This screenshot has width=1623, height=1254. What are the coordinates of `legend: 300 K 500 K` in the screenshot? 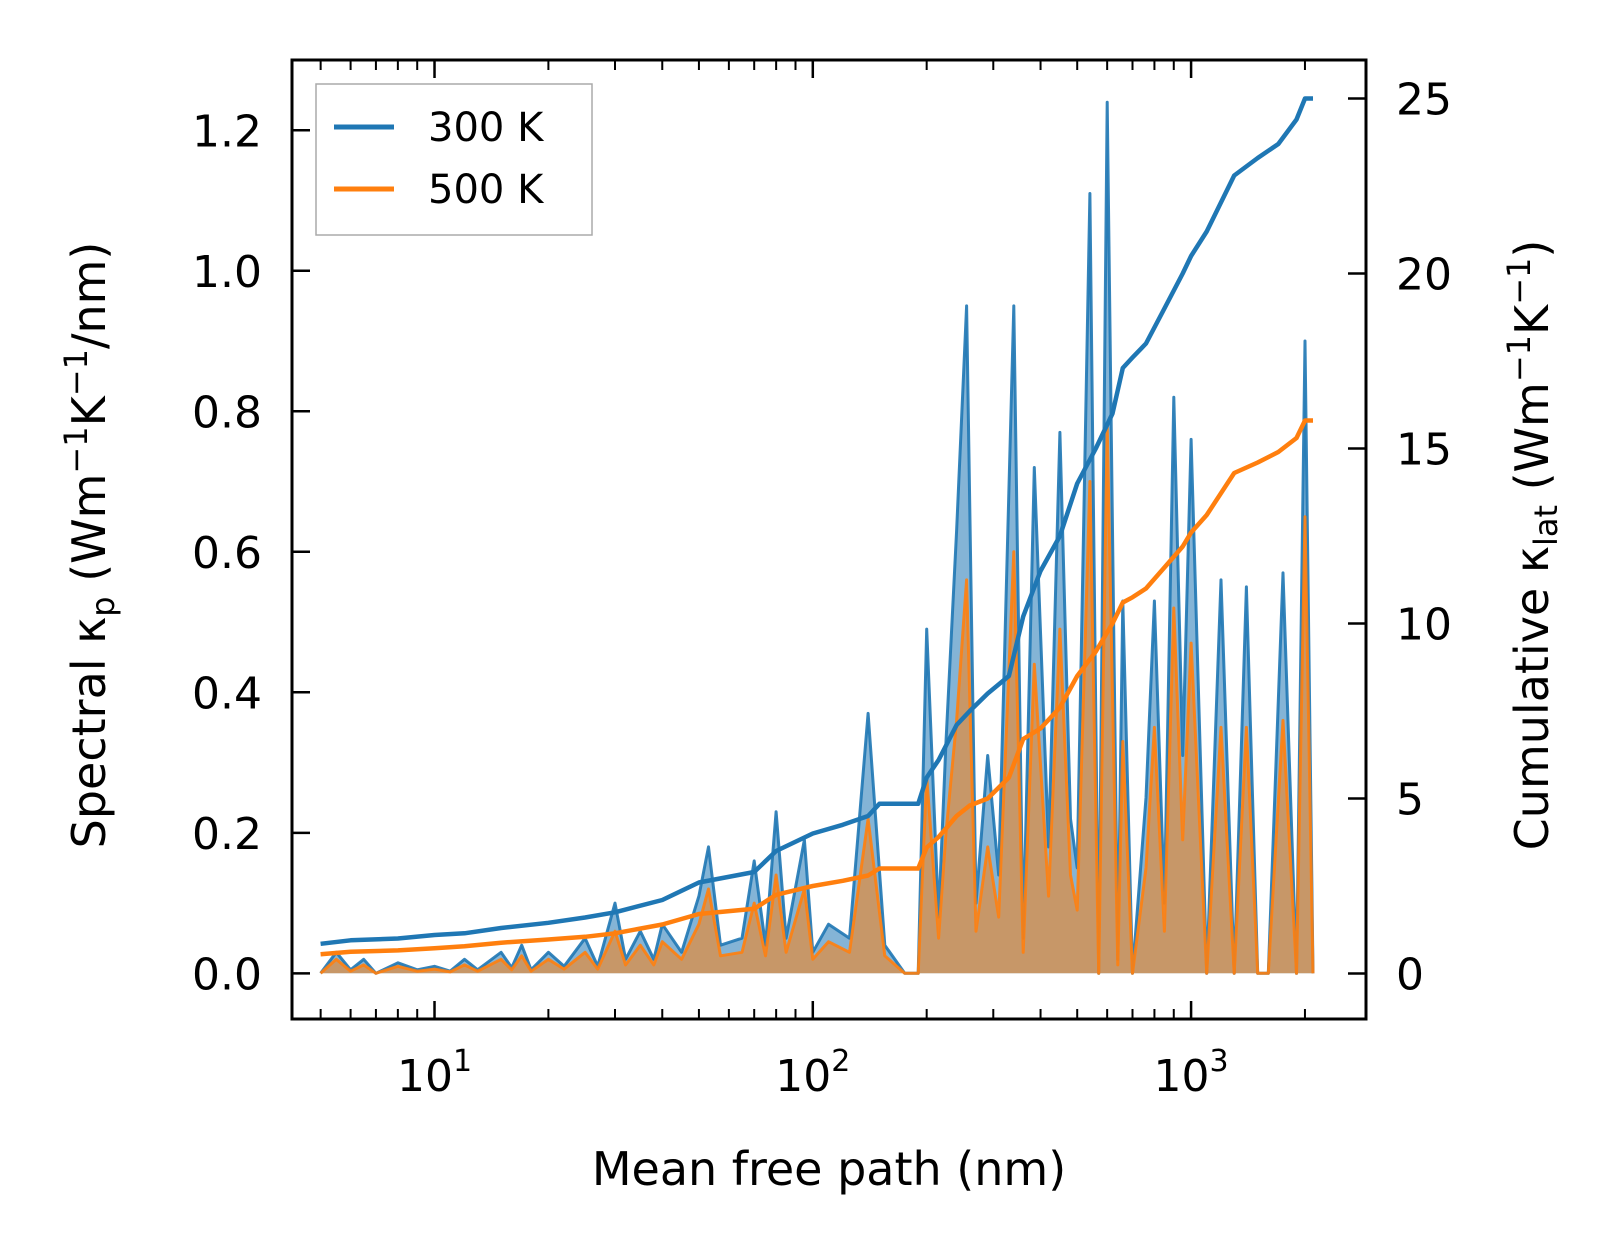 It's located at (454, 159).